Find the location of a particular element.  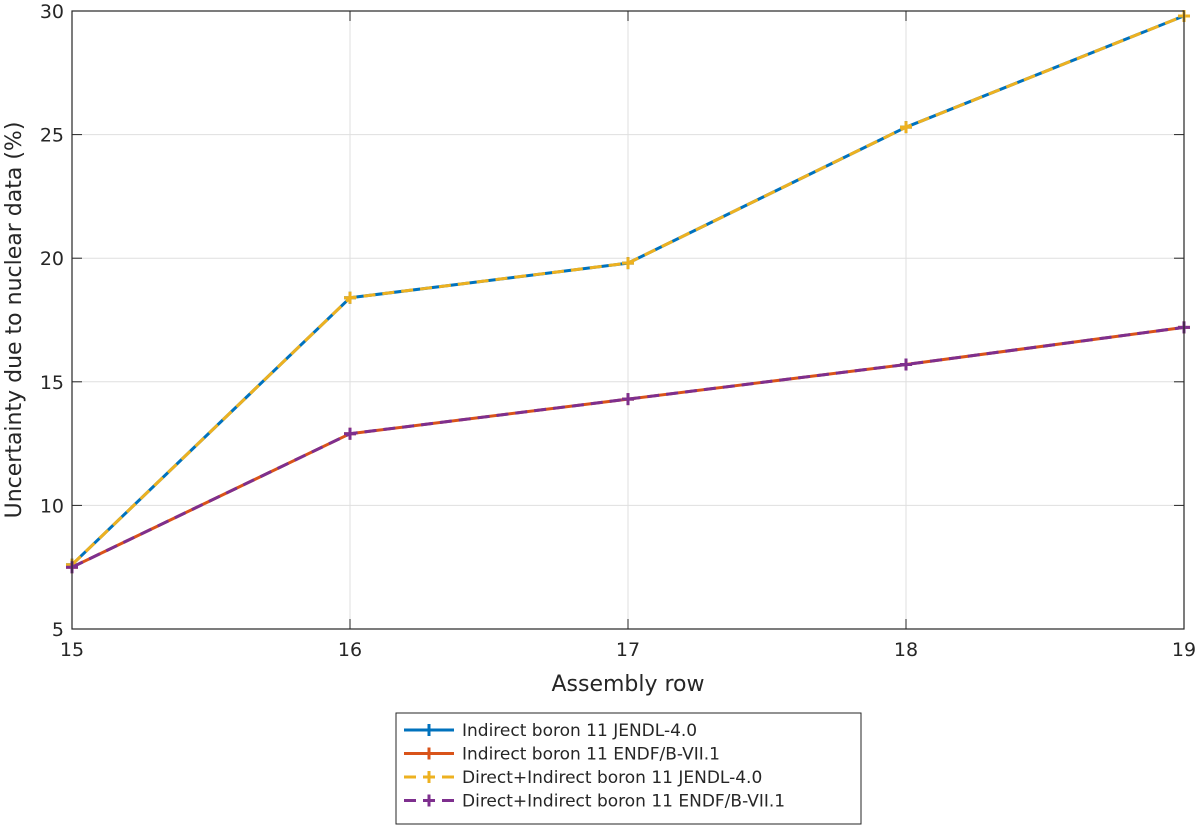

legend-item: Direct+Indirect boron 11 ENDF/B-VII.1 is located at coordinates (594, 802).